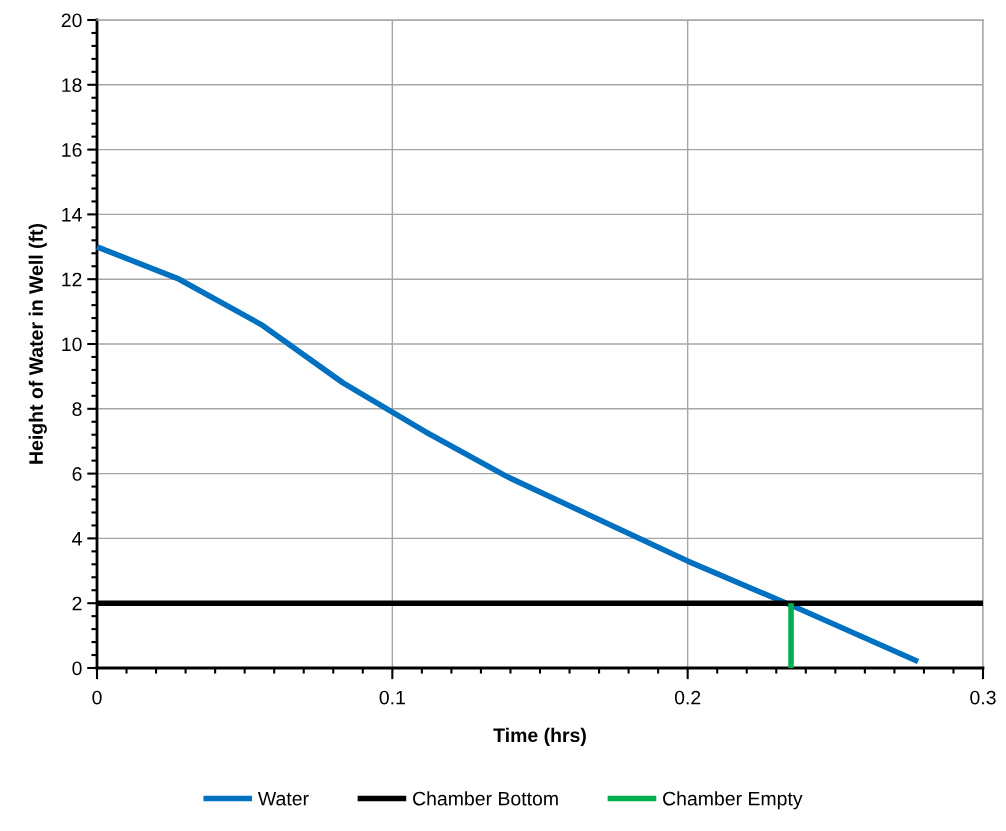 This screenshot has width=1006, height=831. What do you see at coordinates (77, 668) in the screenshot?
I see `y-tick-label: 0` at bounding box center [77, 668].